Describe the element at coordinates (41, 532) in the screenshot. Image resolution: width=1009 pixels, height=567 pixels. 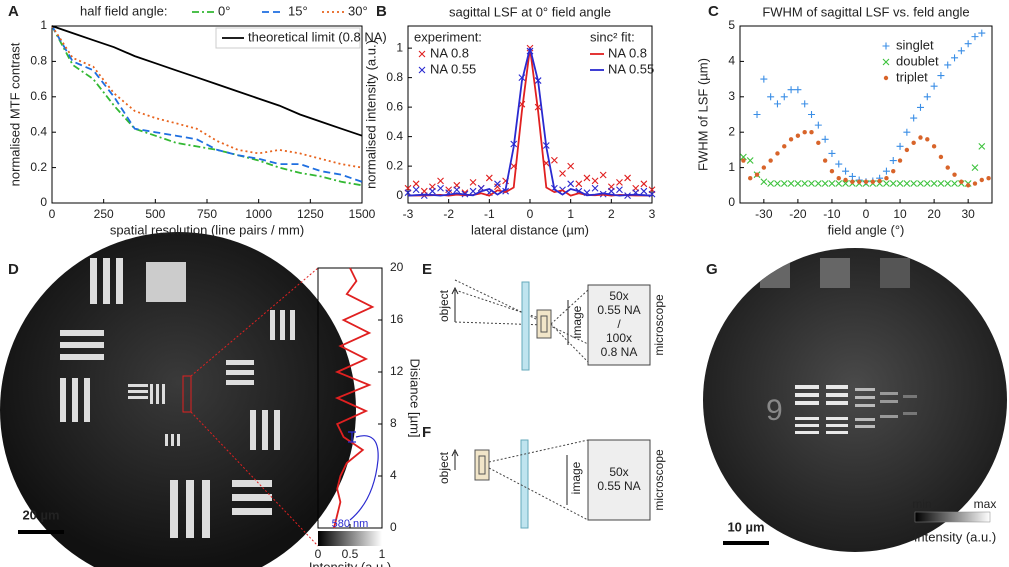
I see `scale-bar` at that location.